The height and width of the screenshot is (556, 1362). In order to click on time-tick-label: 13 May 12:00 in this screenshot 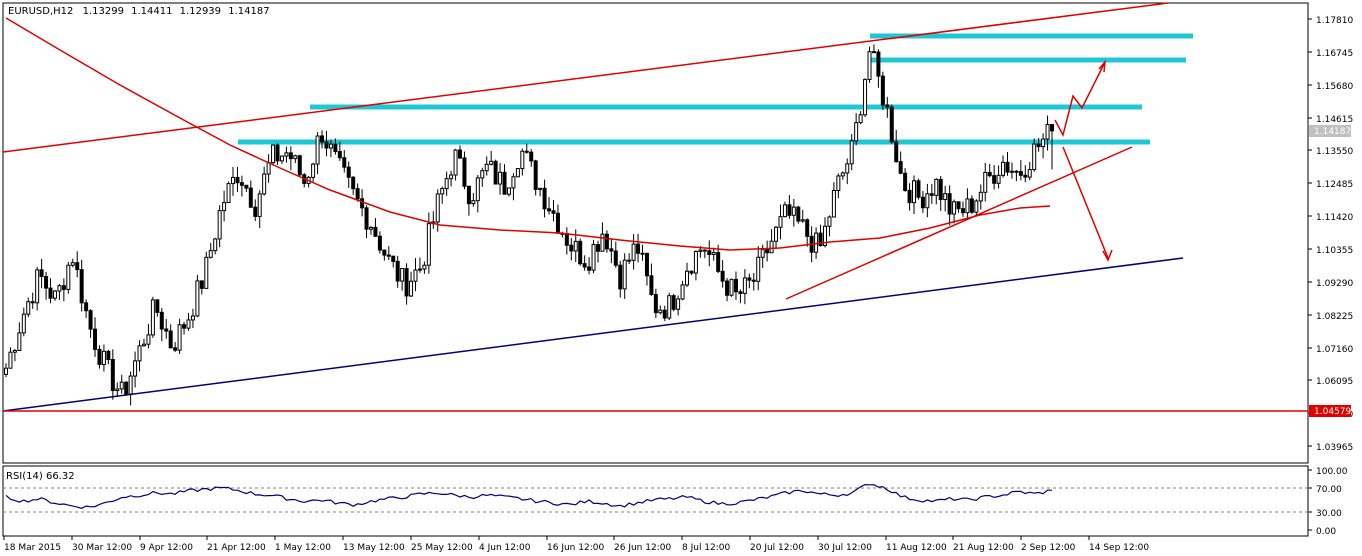, I will do `click(374, 548)`.